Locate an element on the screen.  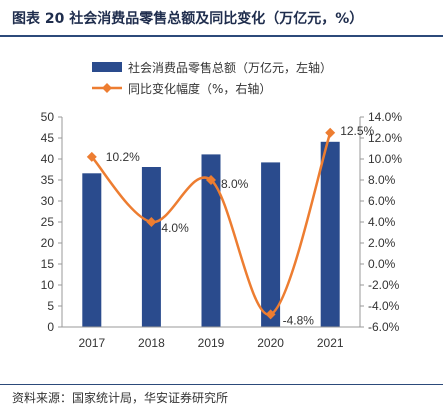
x-tick-label-2017: 2017 is located at coordinates (91, 343).